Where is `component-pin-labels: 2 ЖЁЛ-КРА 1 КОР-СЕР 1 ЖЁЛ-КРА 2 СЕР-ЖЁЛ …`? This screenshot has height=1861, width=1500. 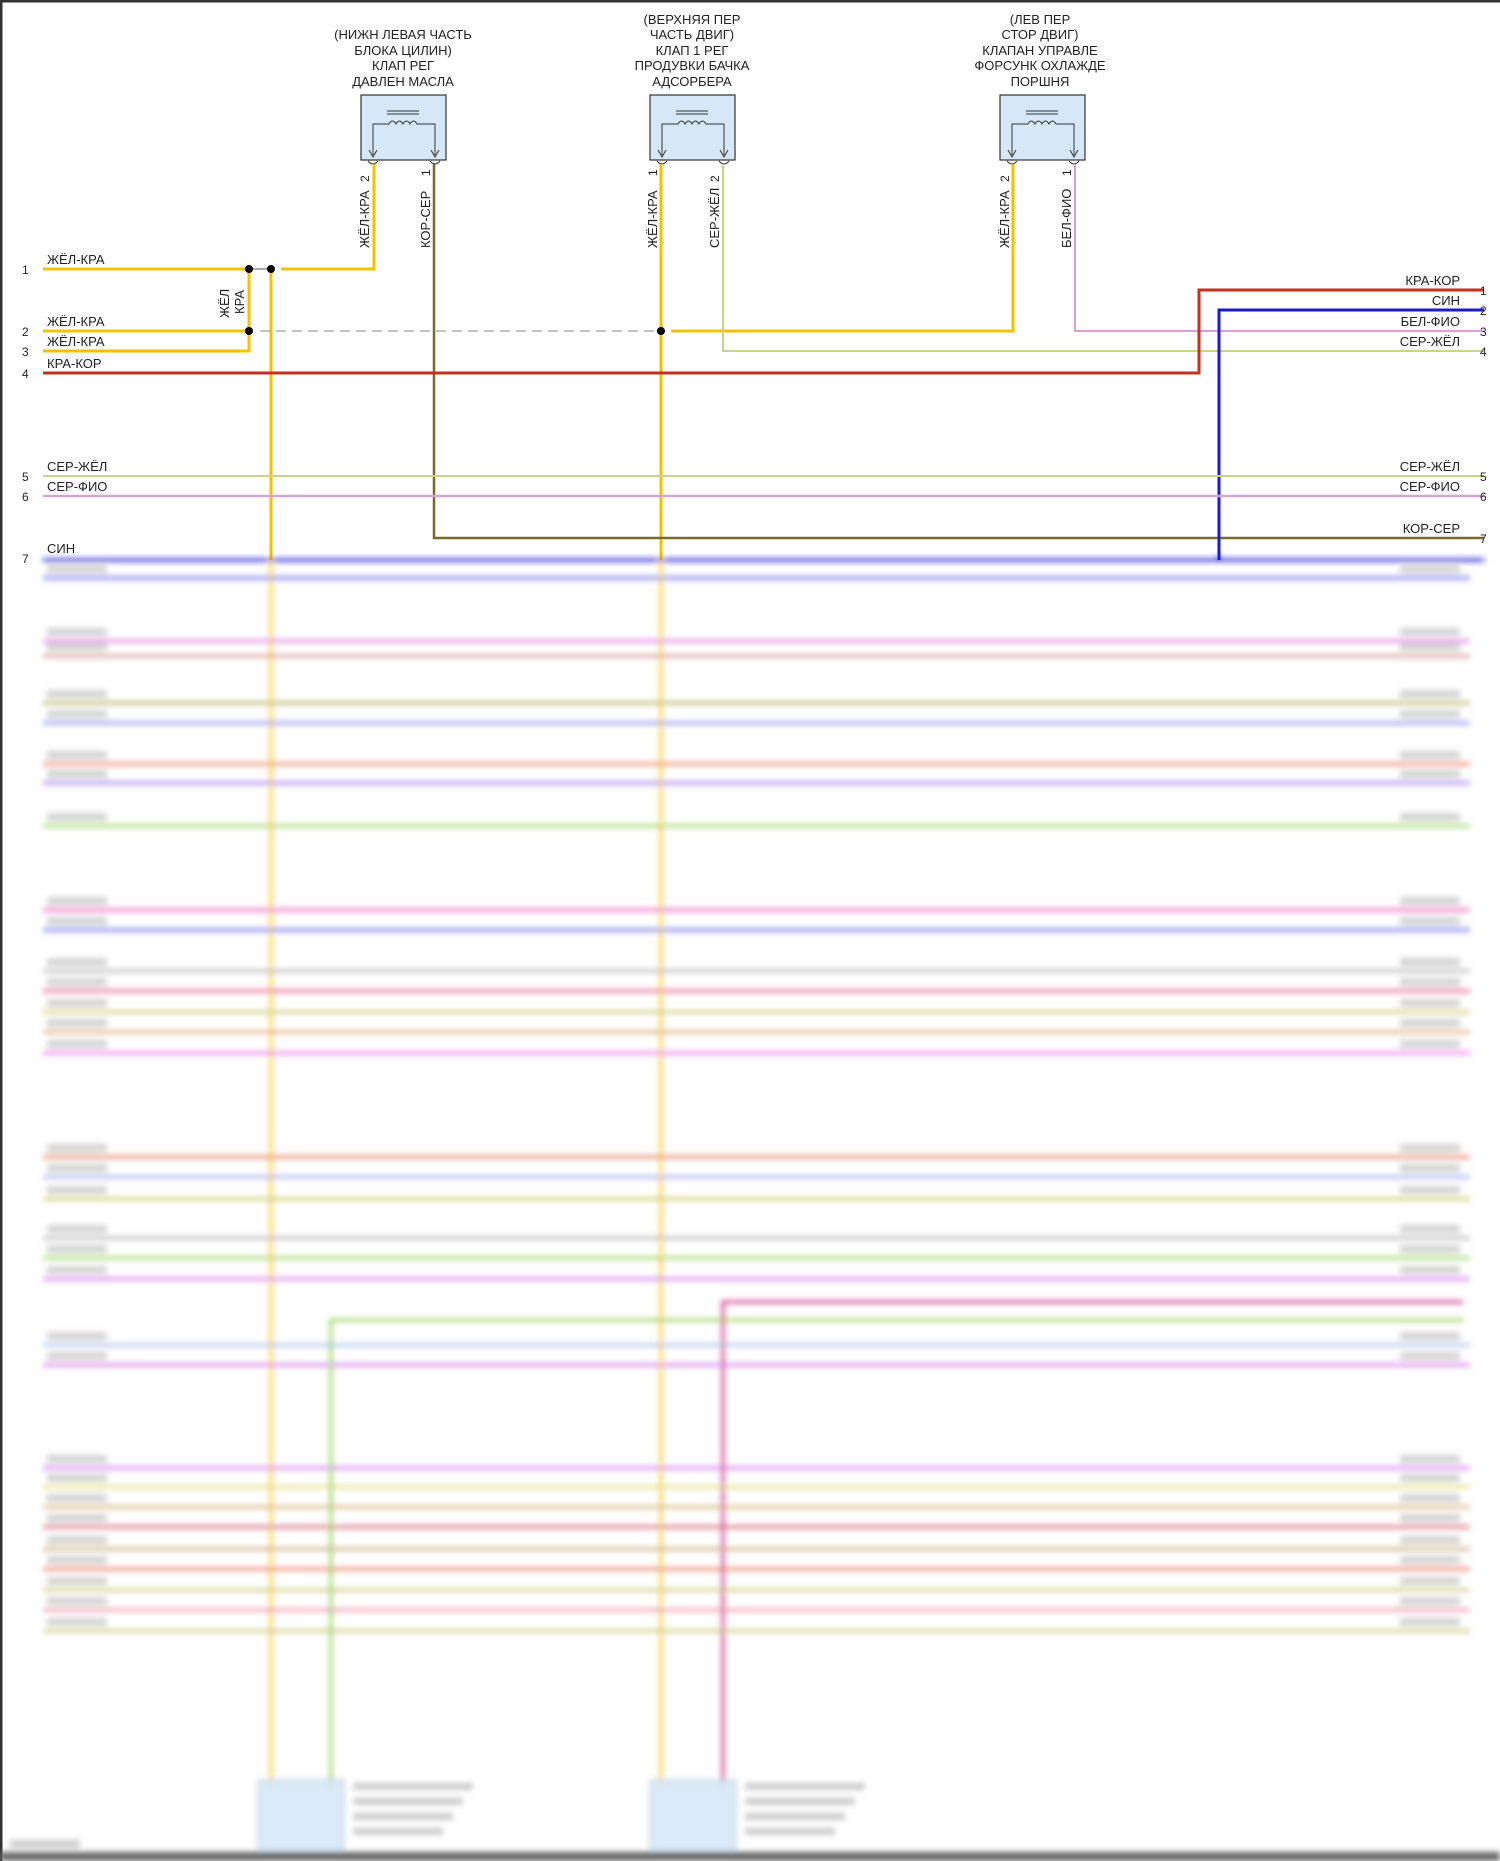
component-pin-labels: 2 ЖЁЛ-КРА 1 КОР-СЕР 1 ЖЁЛ-КРА 2 СЕР-ЖЁЛ … is located at coordinates (715, 208).